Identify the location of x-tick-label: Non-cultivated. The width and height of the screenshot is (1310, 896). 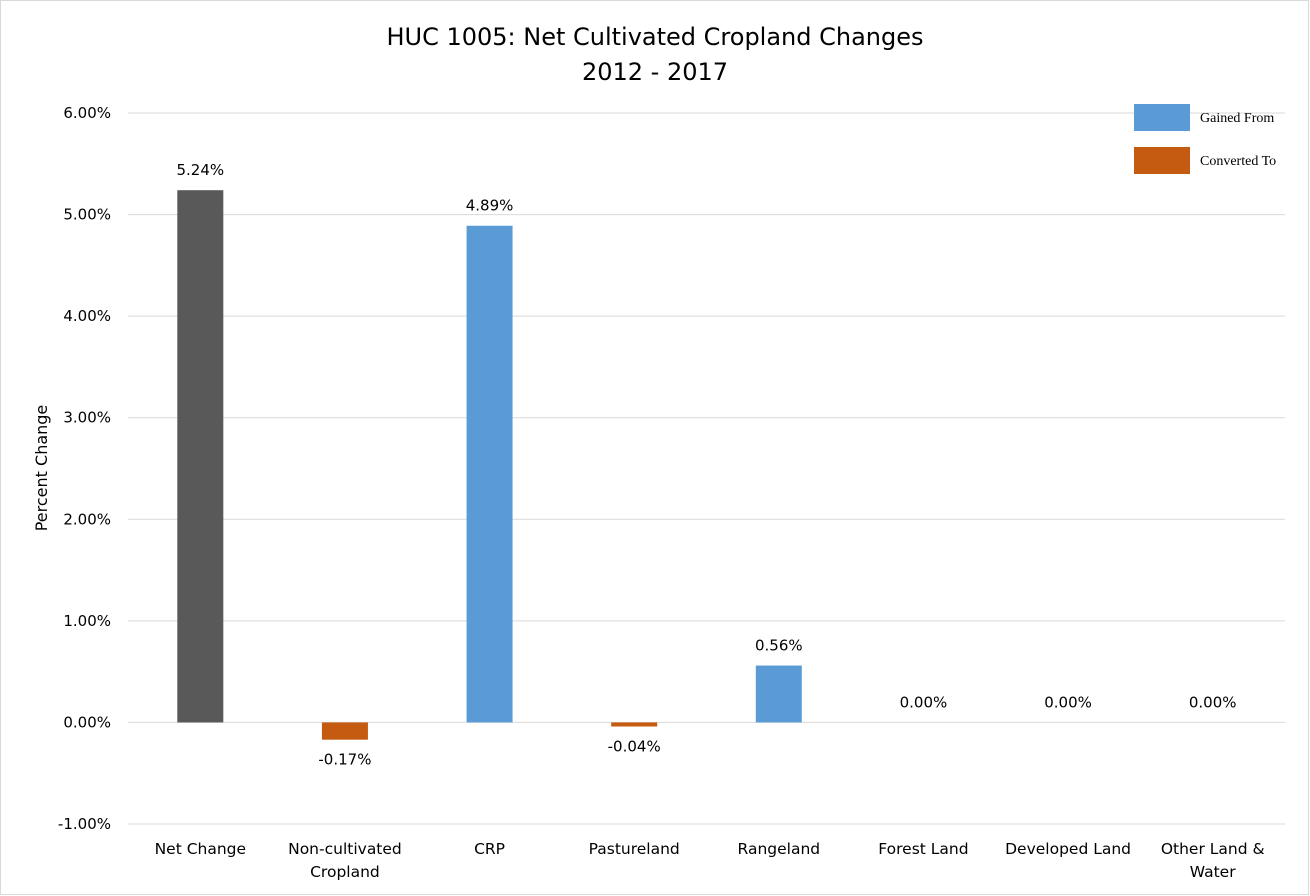
(345, 849).